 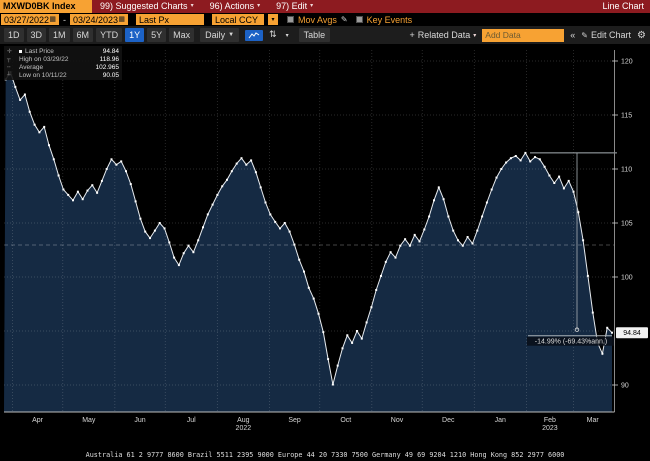 What do you see at coordinates (345, 420) in the screenshot?
I see `svg-text: Oct` at bounding box center [345, 420].